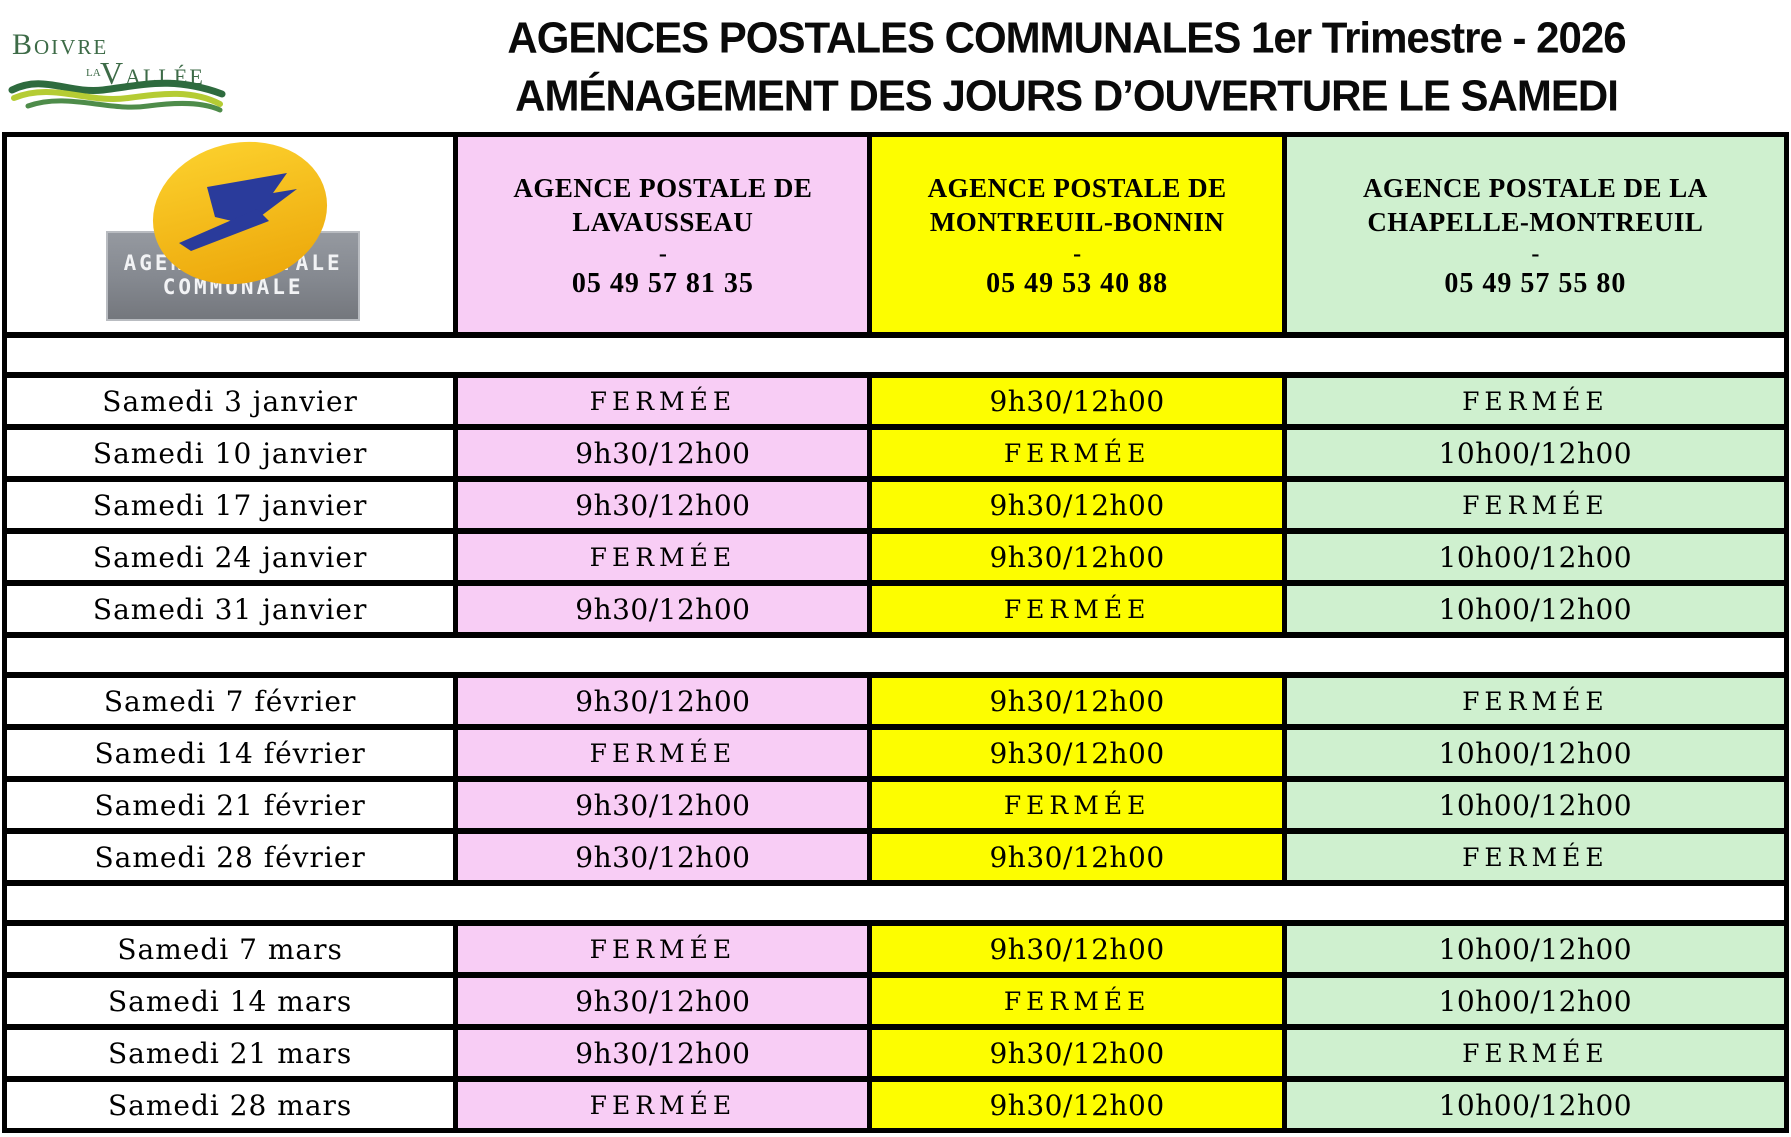  I want to click on agency-phone: 05 49 57 81 35, so click(662, 283).